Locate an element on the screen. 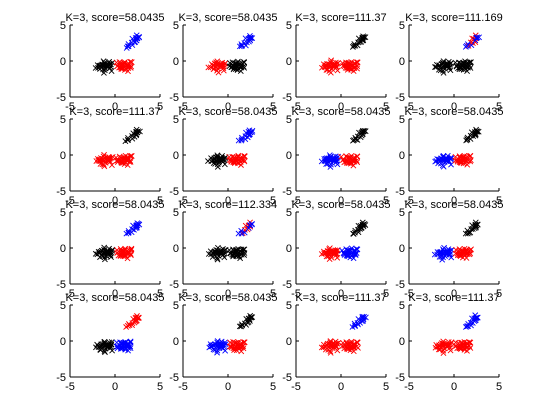 The image size is (560, 420). panel-title: K=3, score=111.37 is located at coordinates (453, 298).